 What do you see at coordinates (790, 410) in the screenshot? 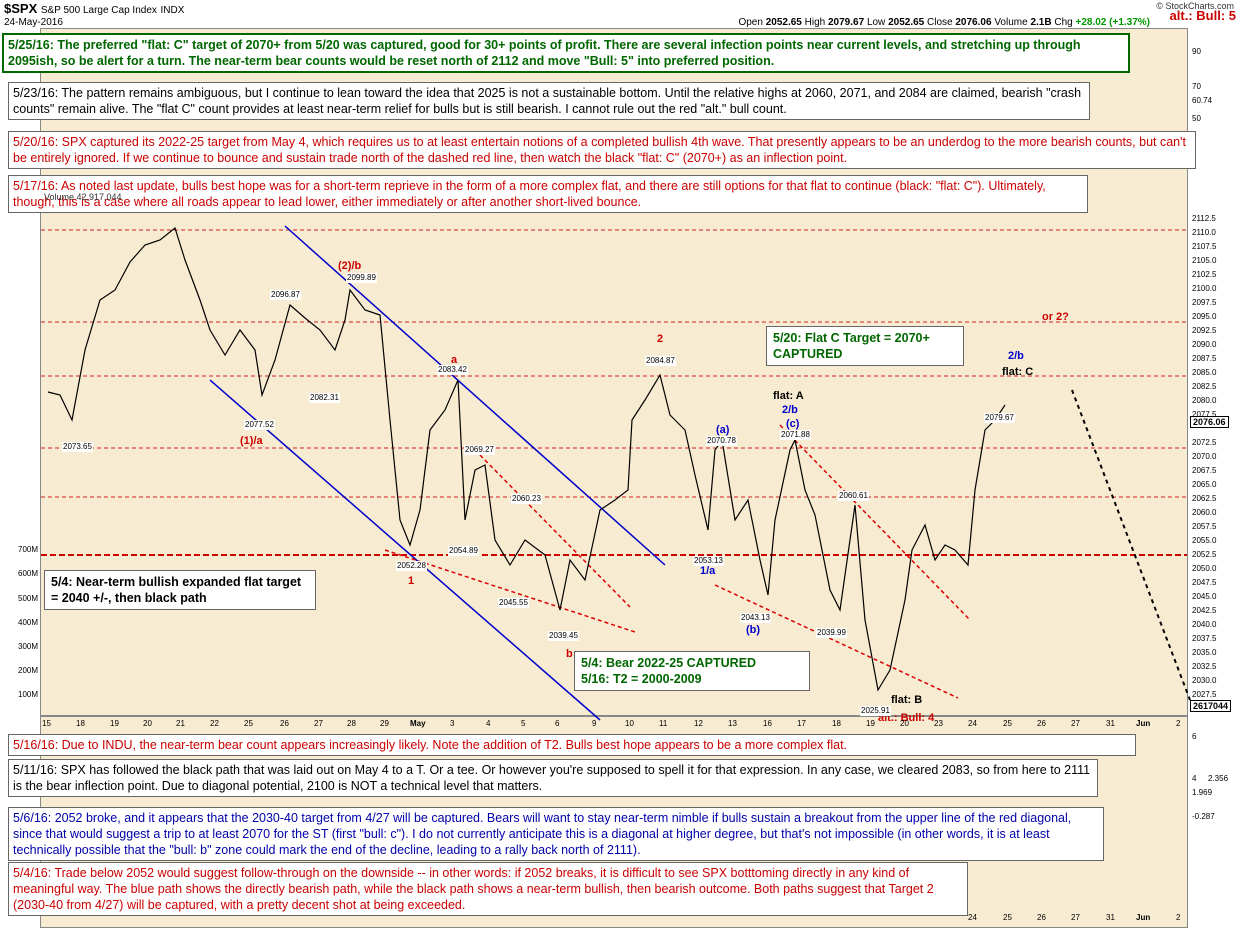
I see `wave-2b-blue: 2/b` at bounding box center [790, 410].